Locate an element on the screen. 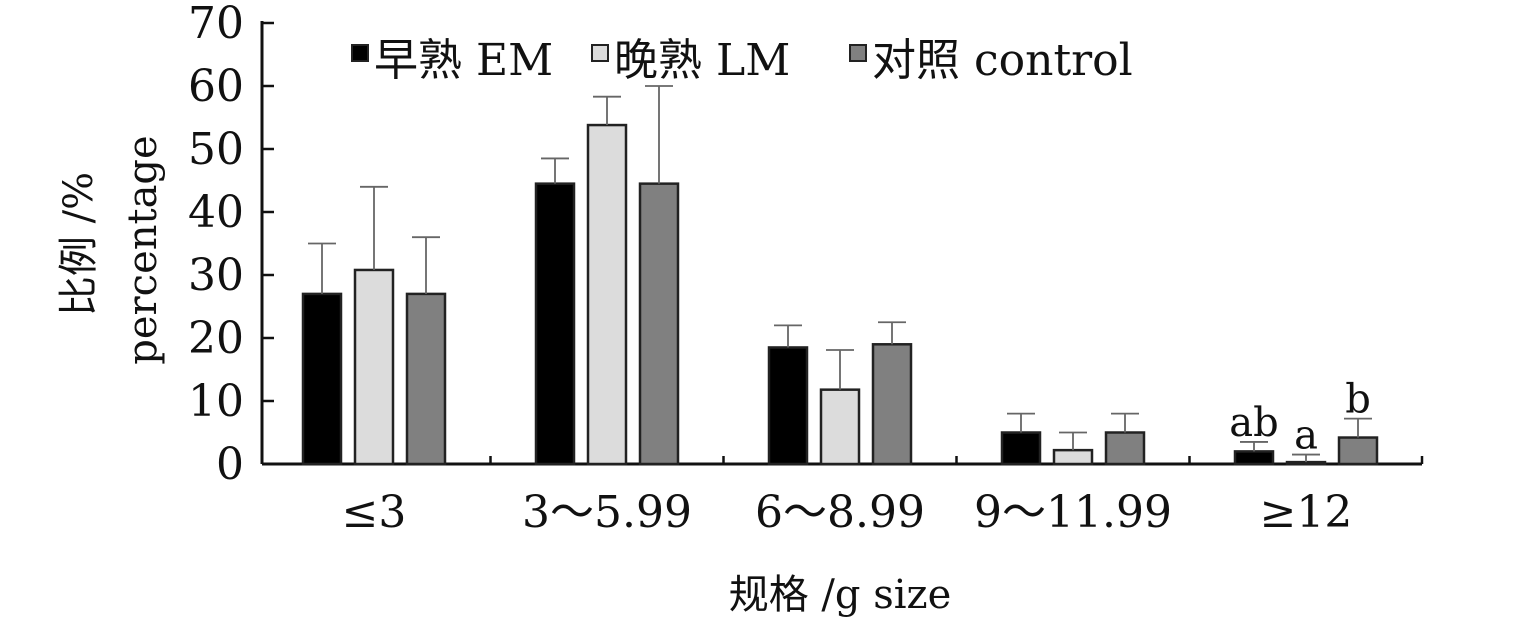 Image resolution: width=1516 pixels, height=630 pixels. y-axis-title: 比例 /% is located at coordinates (79, 244).